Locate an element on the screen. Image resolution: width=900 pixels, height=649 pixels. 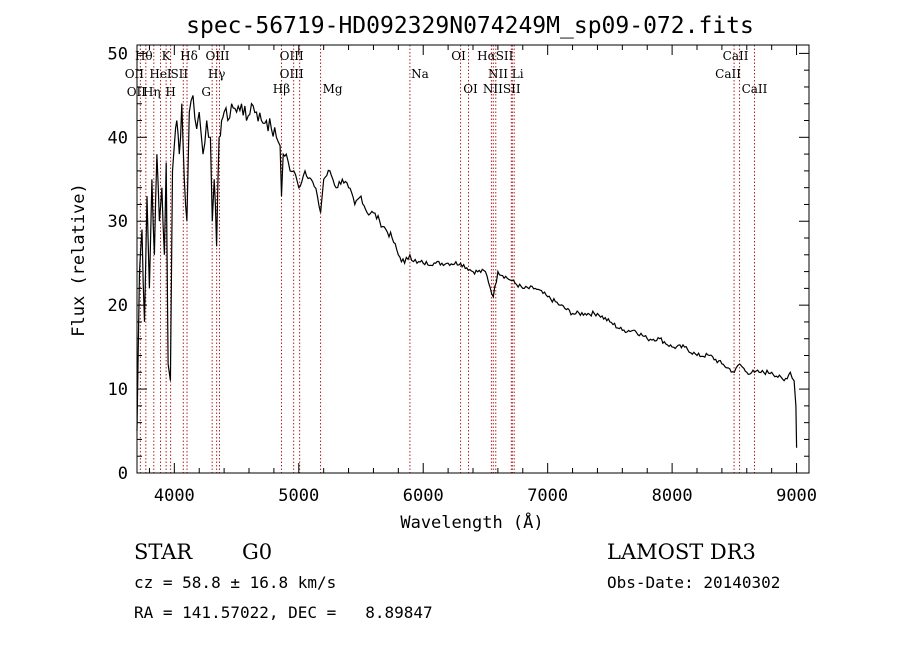
y-tick-label-20: 20 is located at coordinates (118, 306).